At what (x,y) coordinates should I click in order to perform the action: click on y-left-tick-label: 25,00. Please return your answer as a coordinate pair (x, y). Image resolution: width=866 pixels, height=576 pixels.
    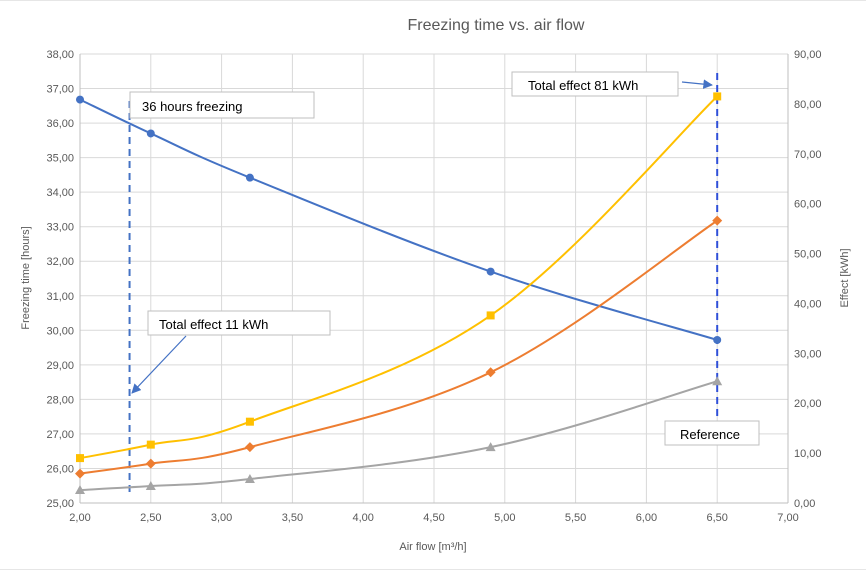
    Looking at the image, I should click on (60, 504).